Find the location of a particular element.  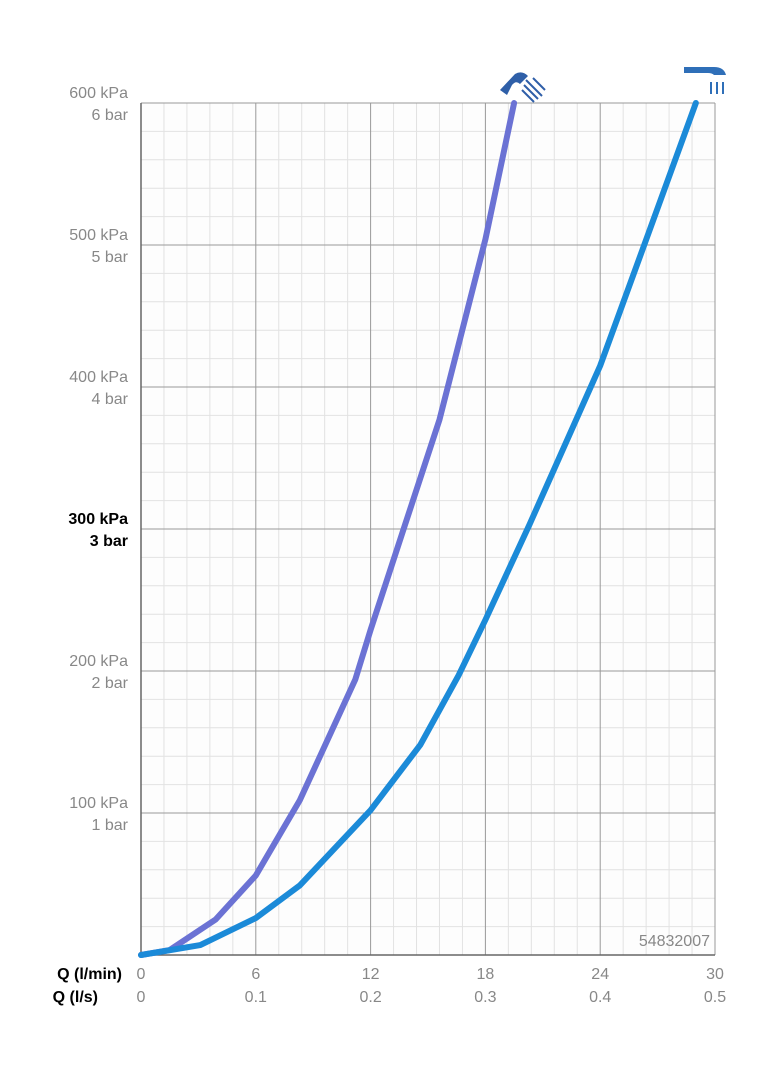

x2-tick-label: 0 is located at coordinates (141, 997).